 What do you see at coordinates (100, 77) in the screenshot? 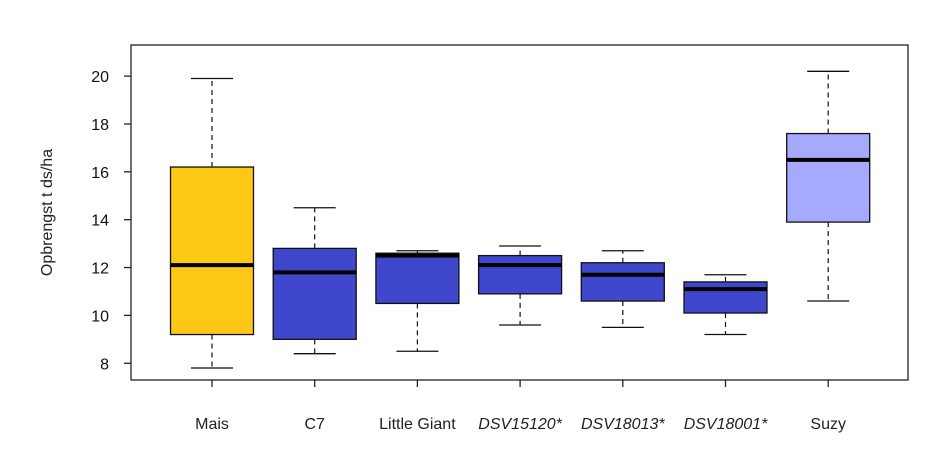
I see `y-tick-label: 20` at bounding box center [100, 77].